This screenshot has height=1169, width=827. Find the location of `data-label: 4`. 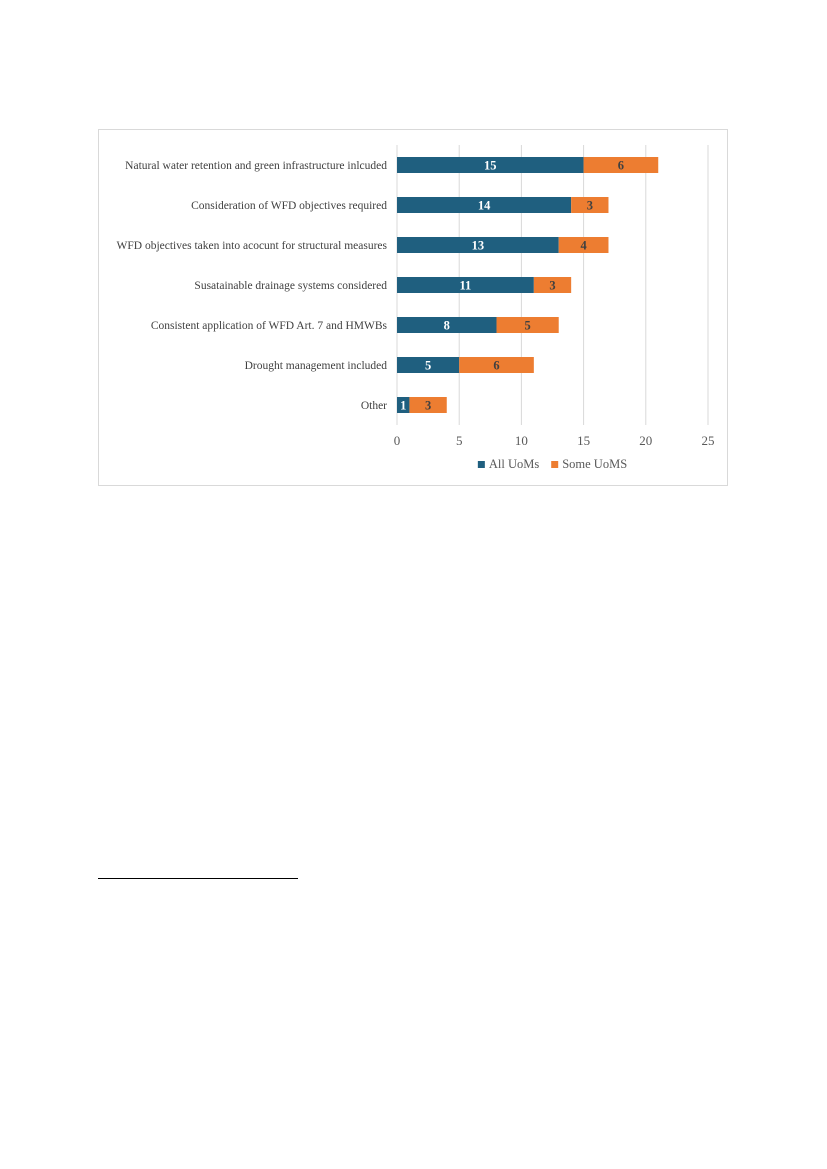

data-label: 4 is located at coordinates (583, 246).